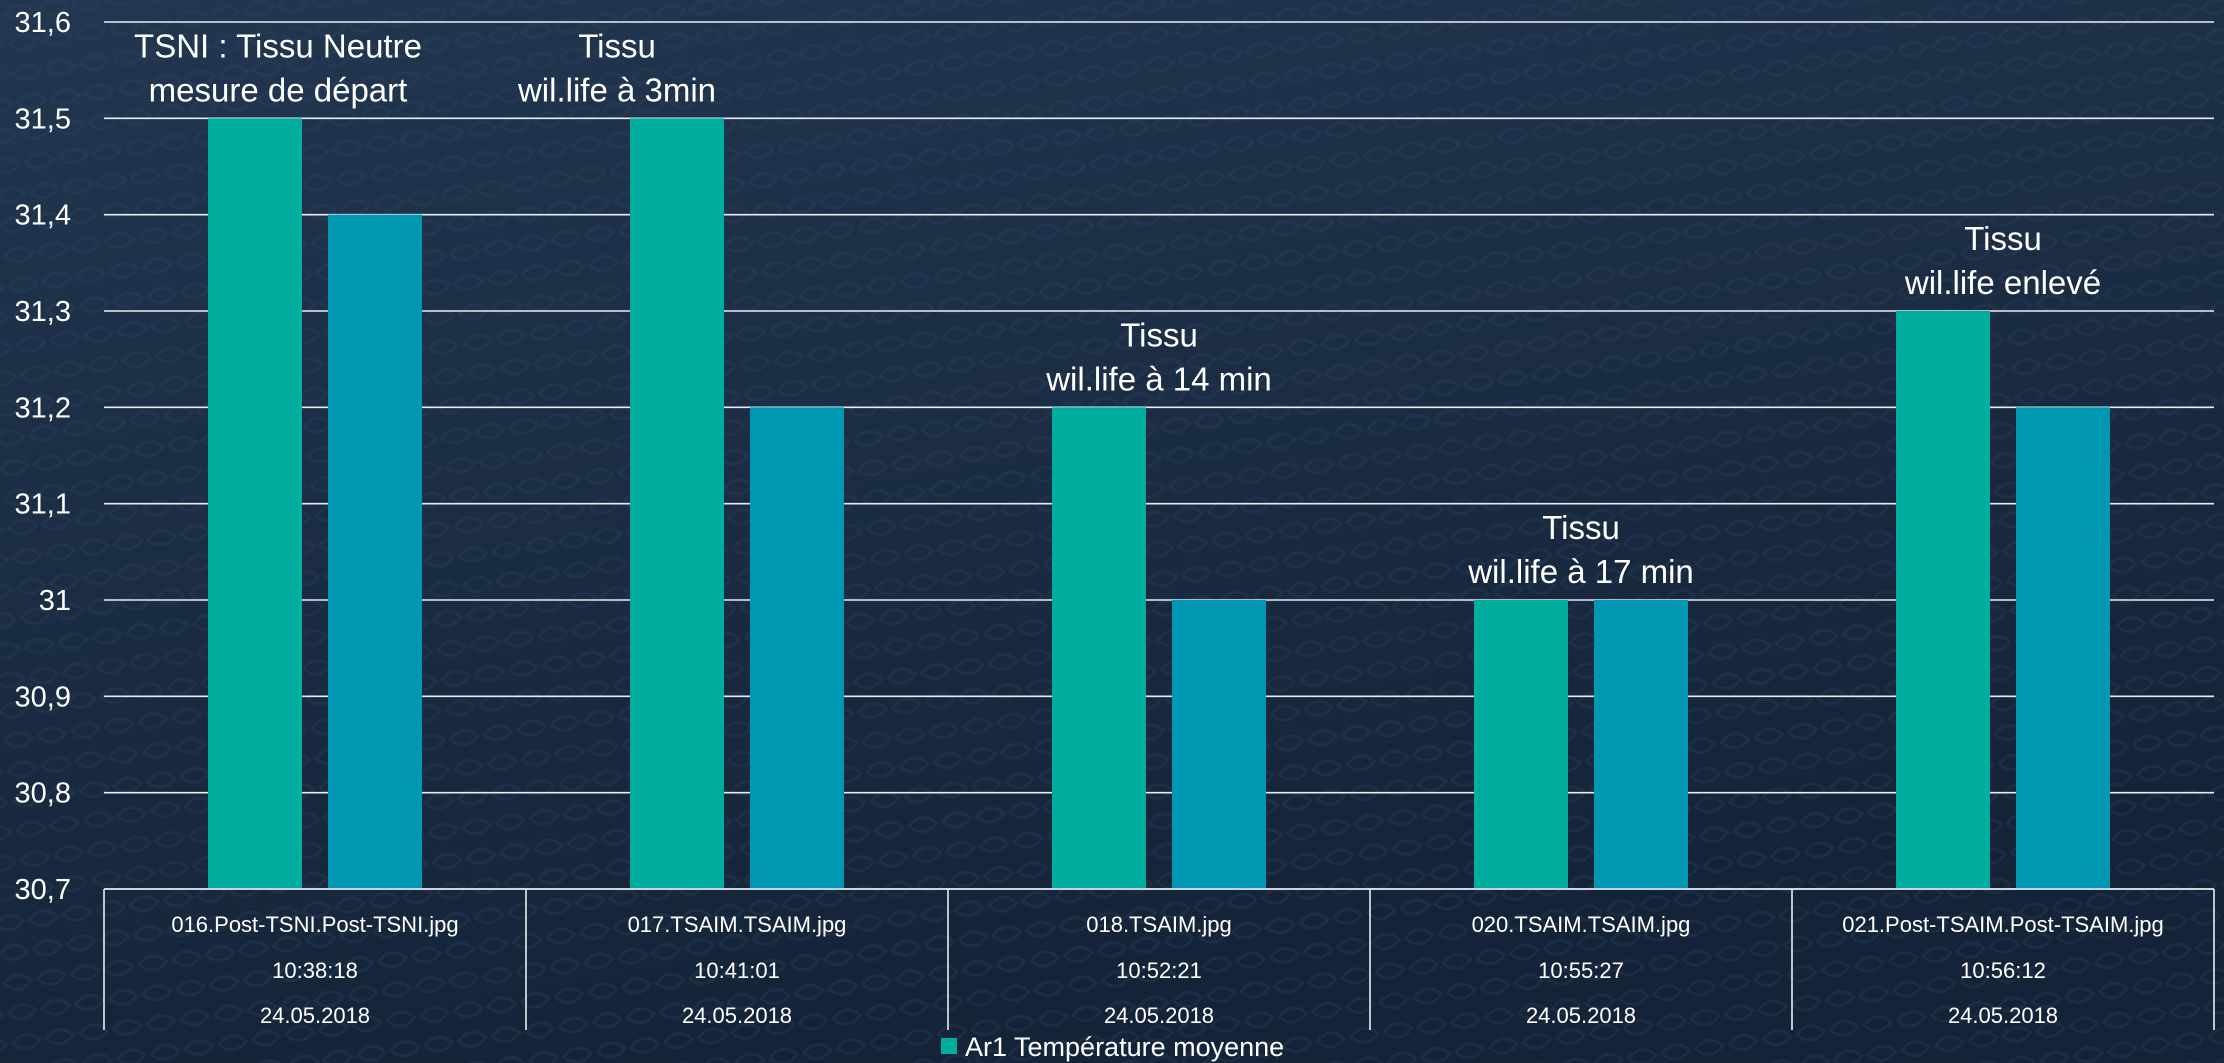 Image resolution: width=2224 pixels, height=1063 pixels. Describe the element at coordinates (278, 45) in the screenshot. I see `bar-annotation-label: TSNI : Tissu Neutre` at that location.